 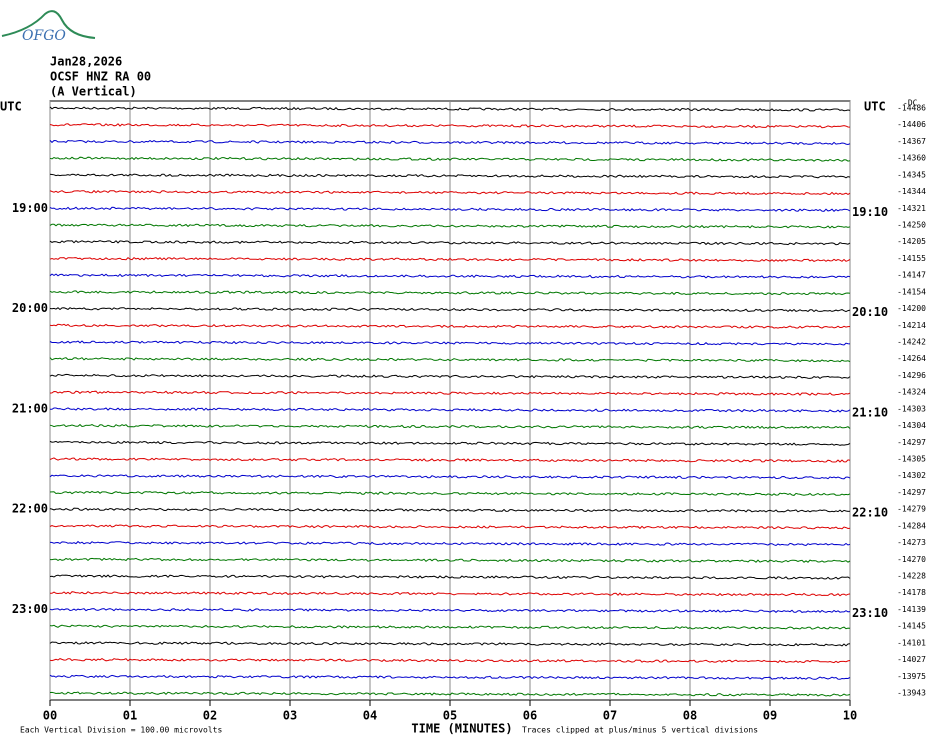 What do you see at coordinates (870, 513) in the screenshot?
I see `right-hour-label: 22:10` at bounding box center [870, 513].